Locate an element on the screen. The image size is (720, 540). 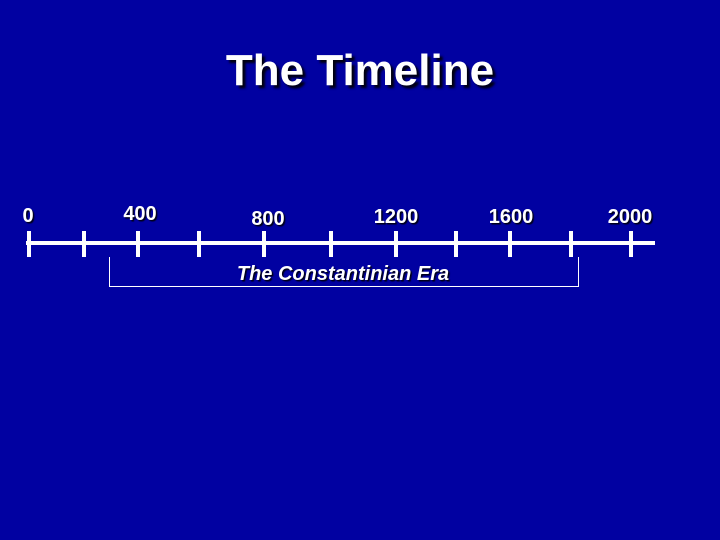
timeline-tick-label-2000: 2000 is located at coordinates (630, 217).